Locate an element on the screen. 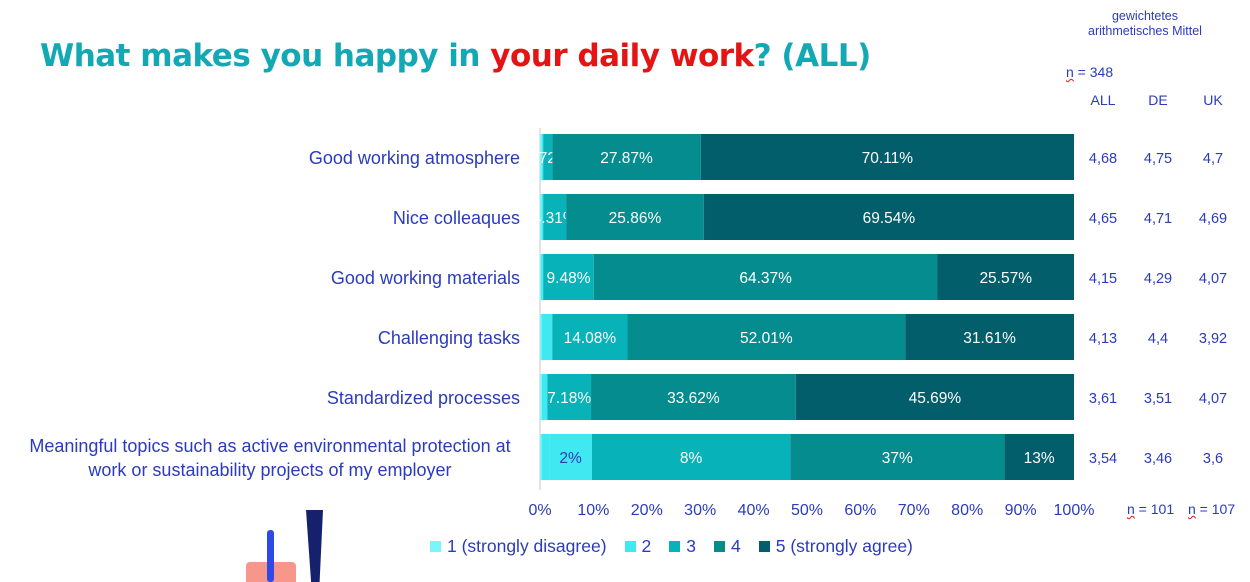  data-label: 45.69% is located at coordinates (935, 398).